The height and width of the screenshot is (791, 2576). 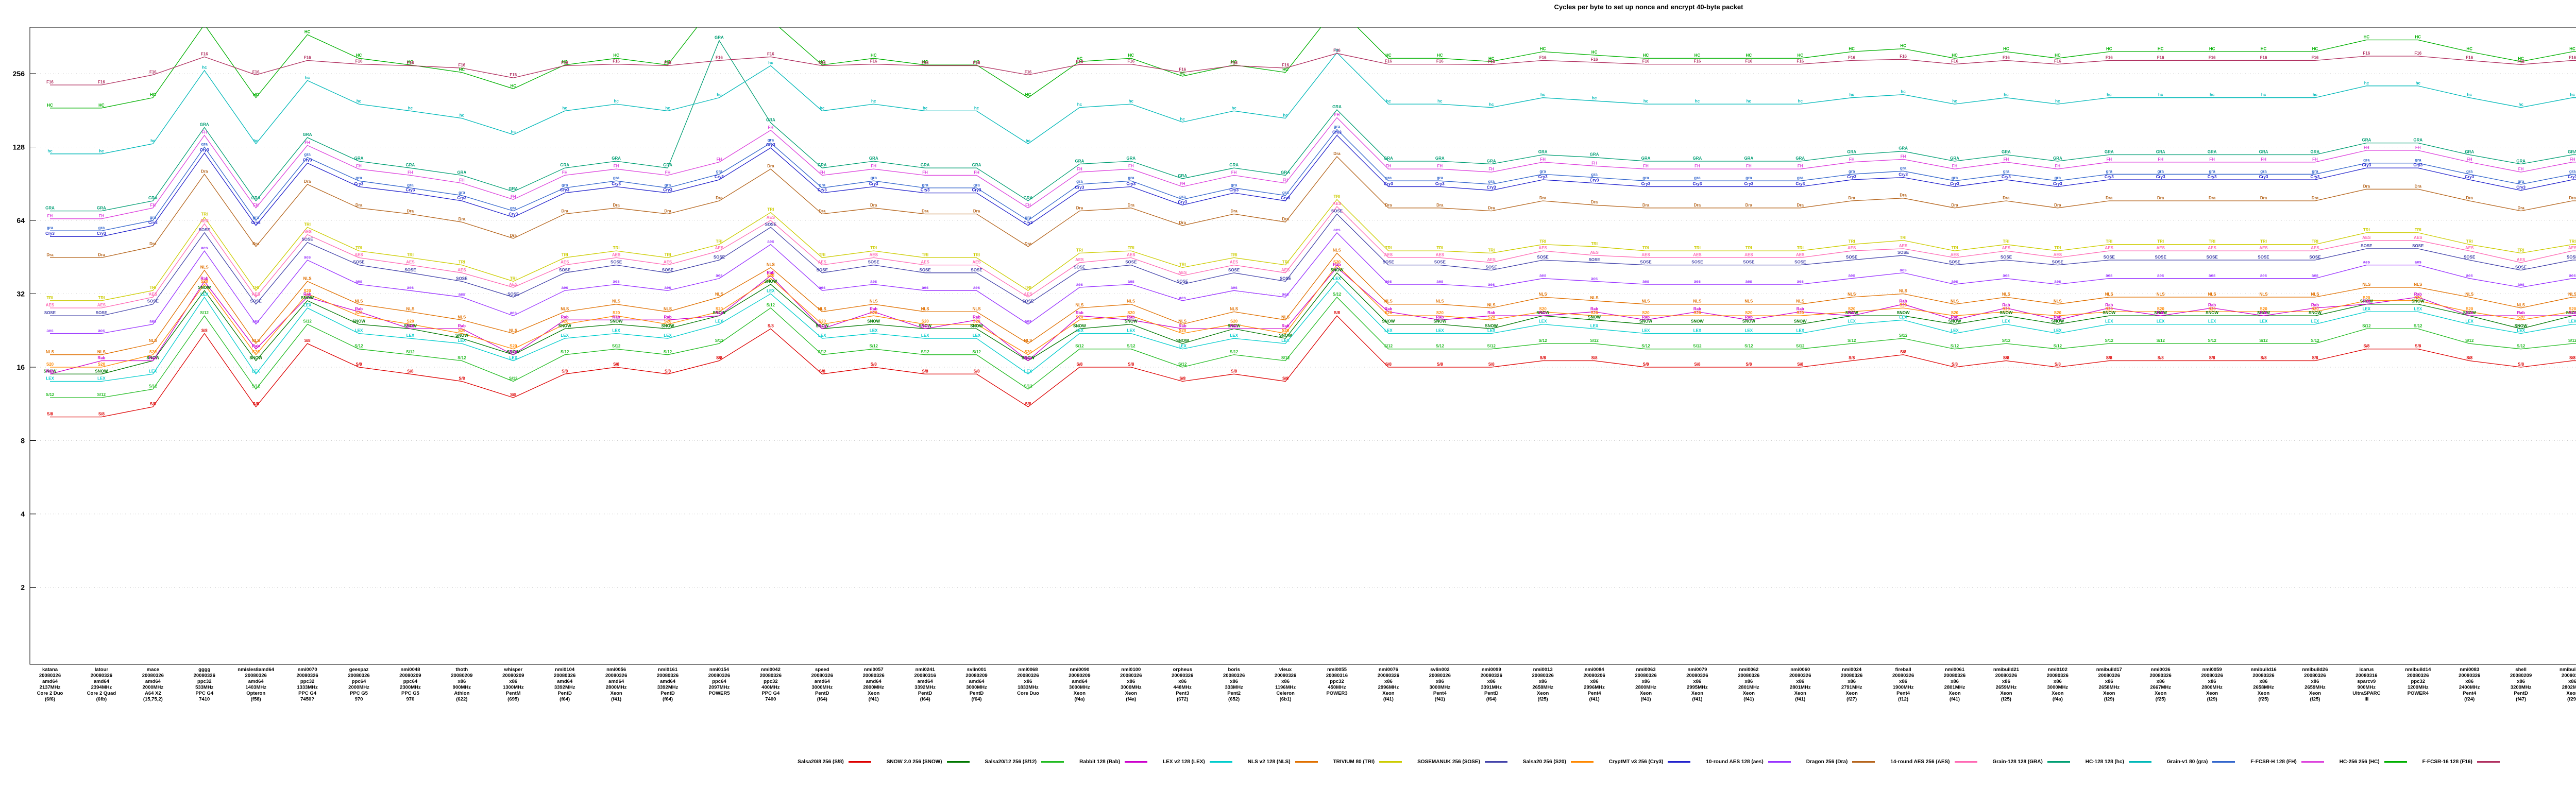 I want to click on x-label-geespaz: geespaz 20080326 ppc64 2000MHz PPC G5 970, so click(x=358, y=684).